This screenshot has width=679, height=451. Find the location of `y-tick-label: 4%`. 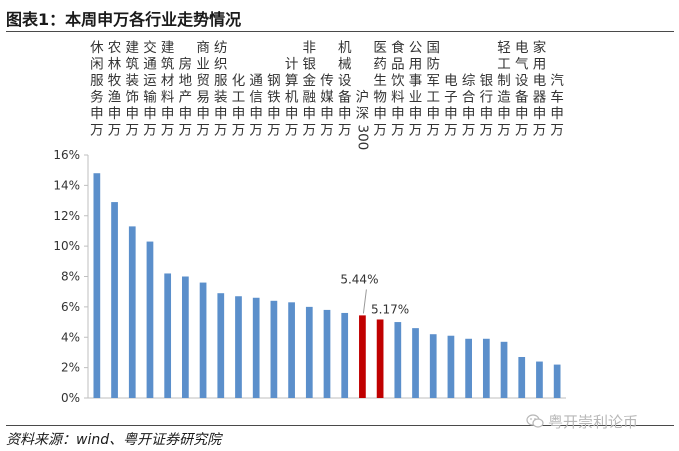

y-tick-label: 4% is located at coordinates (70, 337).